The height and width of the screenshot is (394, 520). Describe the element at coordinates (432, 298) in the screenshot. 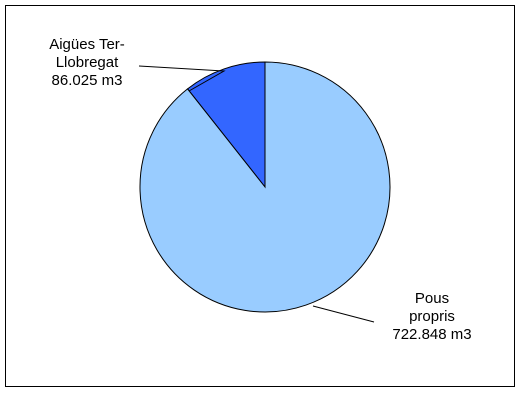

I see `slice-label-line: Pous` at that location.